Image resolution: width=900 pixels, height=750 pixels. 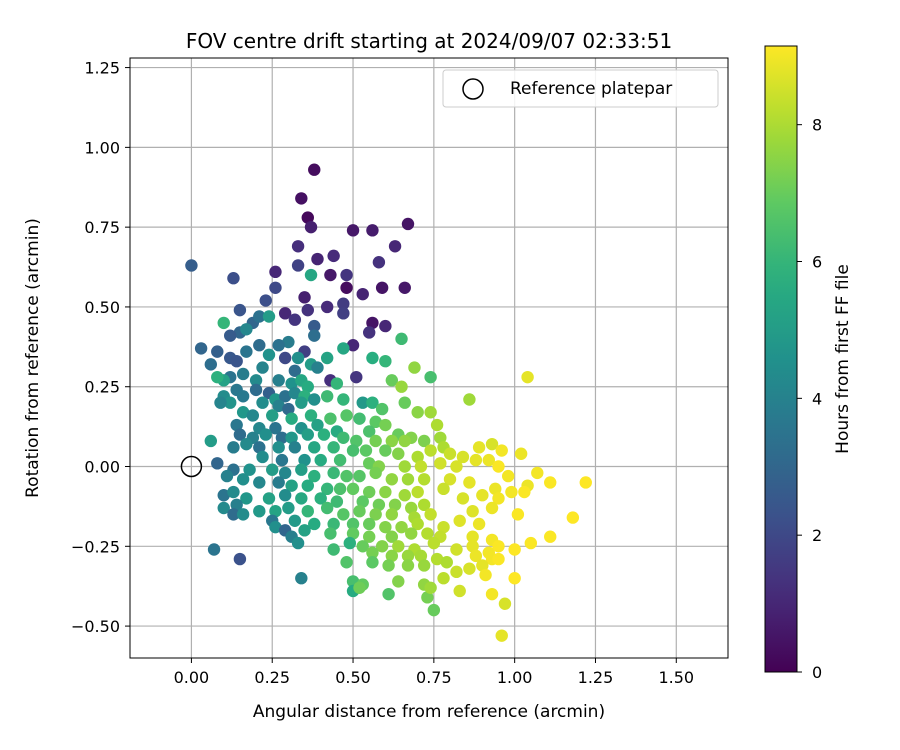 What do you see at coordinates (434, 677) in the screenshot?
I see `x-tick-label: 0.75` at bounding box center [434, 677].